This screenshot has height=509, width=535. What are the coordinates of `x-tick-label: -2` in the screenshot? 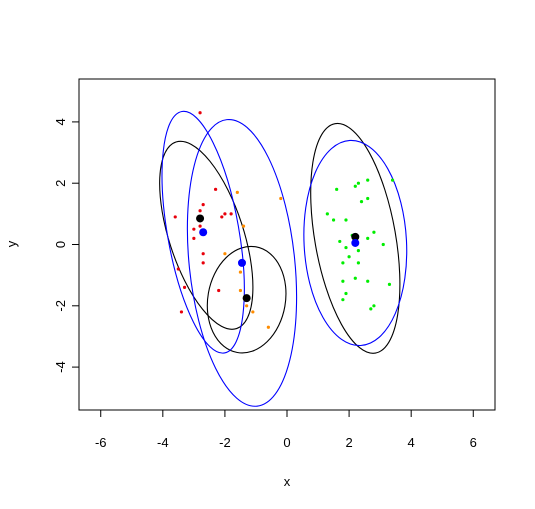 It's located at (225, 442).